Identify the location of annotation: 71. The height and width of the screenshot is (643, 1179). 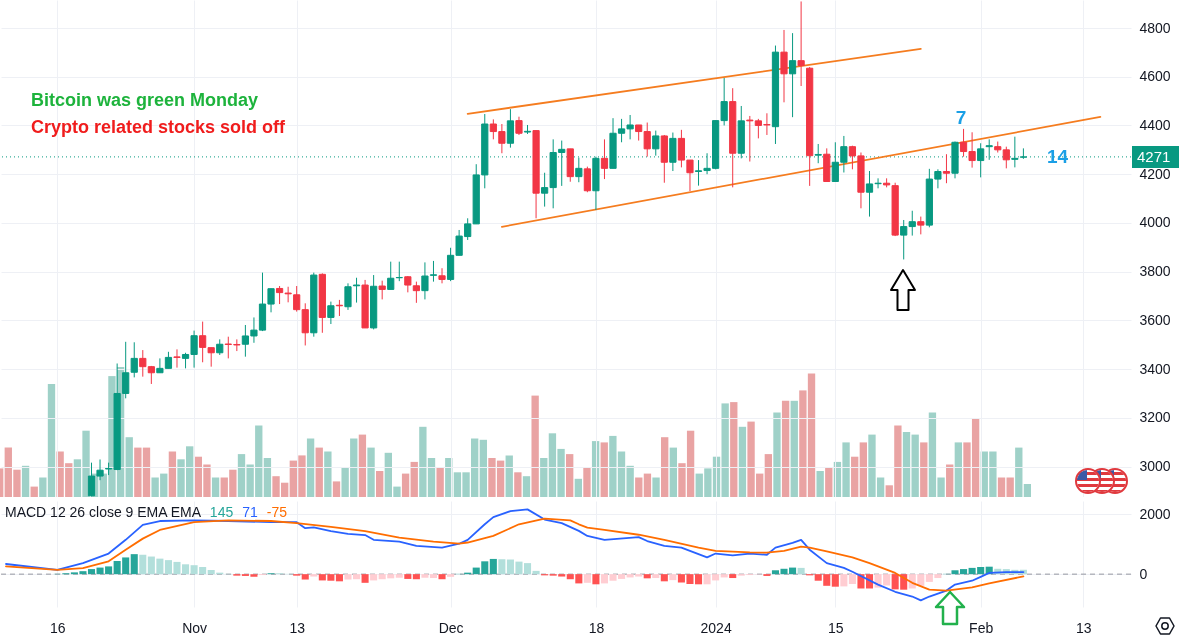
(250, 512).